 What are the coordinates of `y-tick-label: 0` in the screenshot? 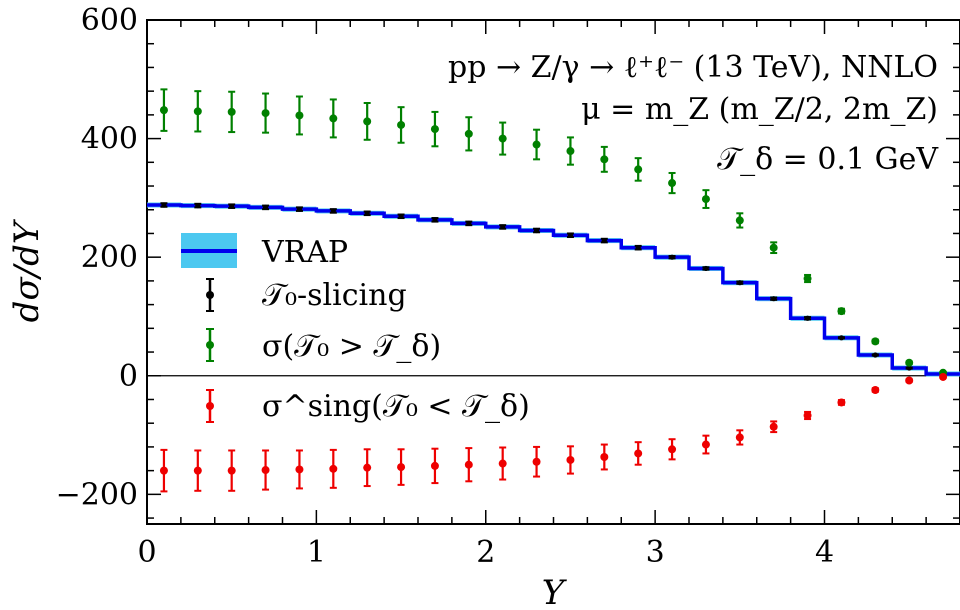 It's located at (128, 376).